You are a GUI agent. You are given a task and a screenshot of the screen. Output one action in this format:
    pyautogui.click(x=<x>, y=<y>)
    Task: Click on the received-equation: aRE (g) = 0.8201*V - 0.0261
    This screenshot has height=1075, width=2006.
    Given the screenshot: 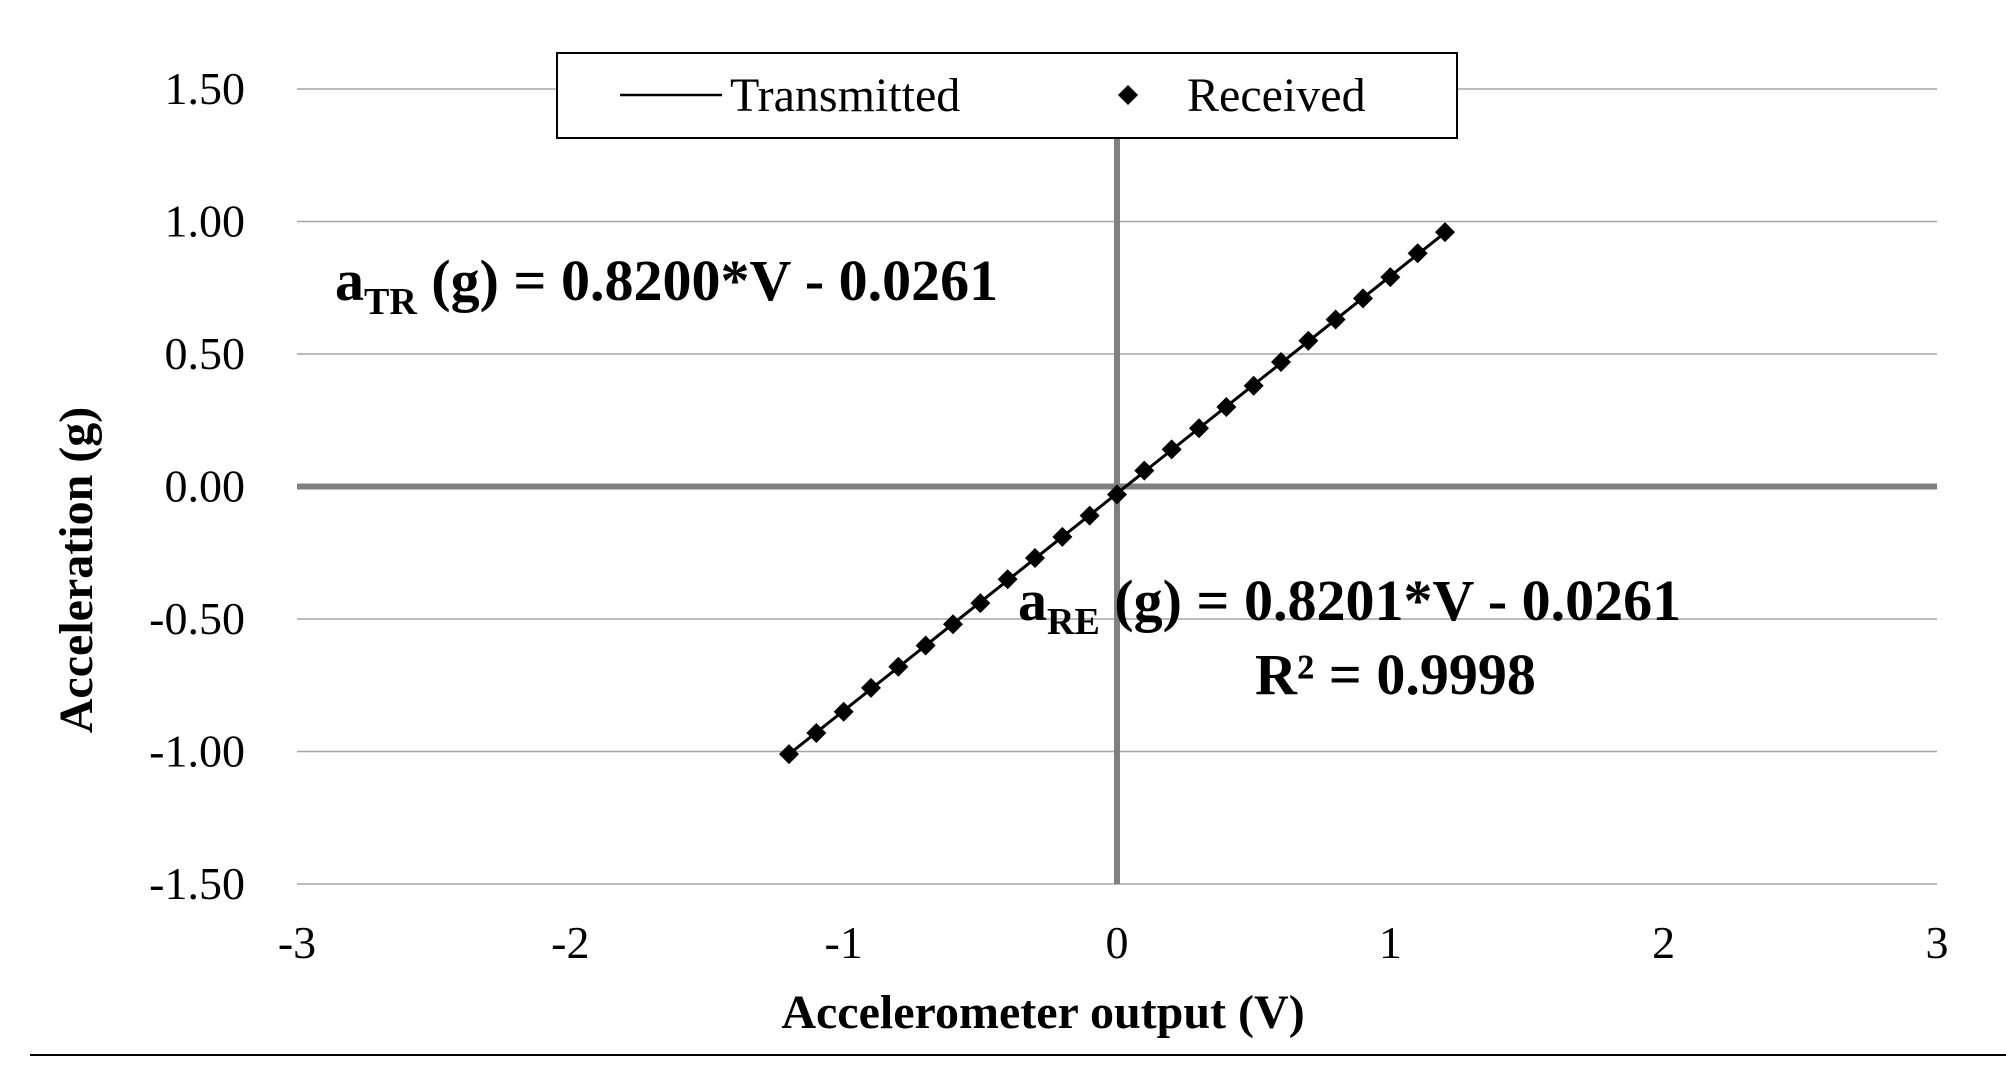 What is the action you would take?
    pyautogui.click(x=1349, y=605)
    